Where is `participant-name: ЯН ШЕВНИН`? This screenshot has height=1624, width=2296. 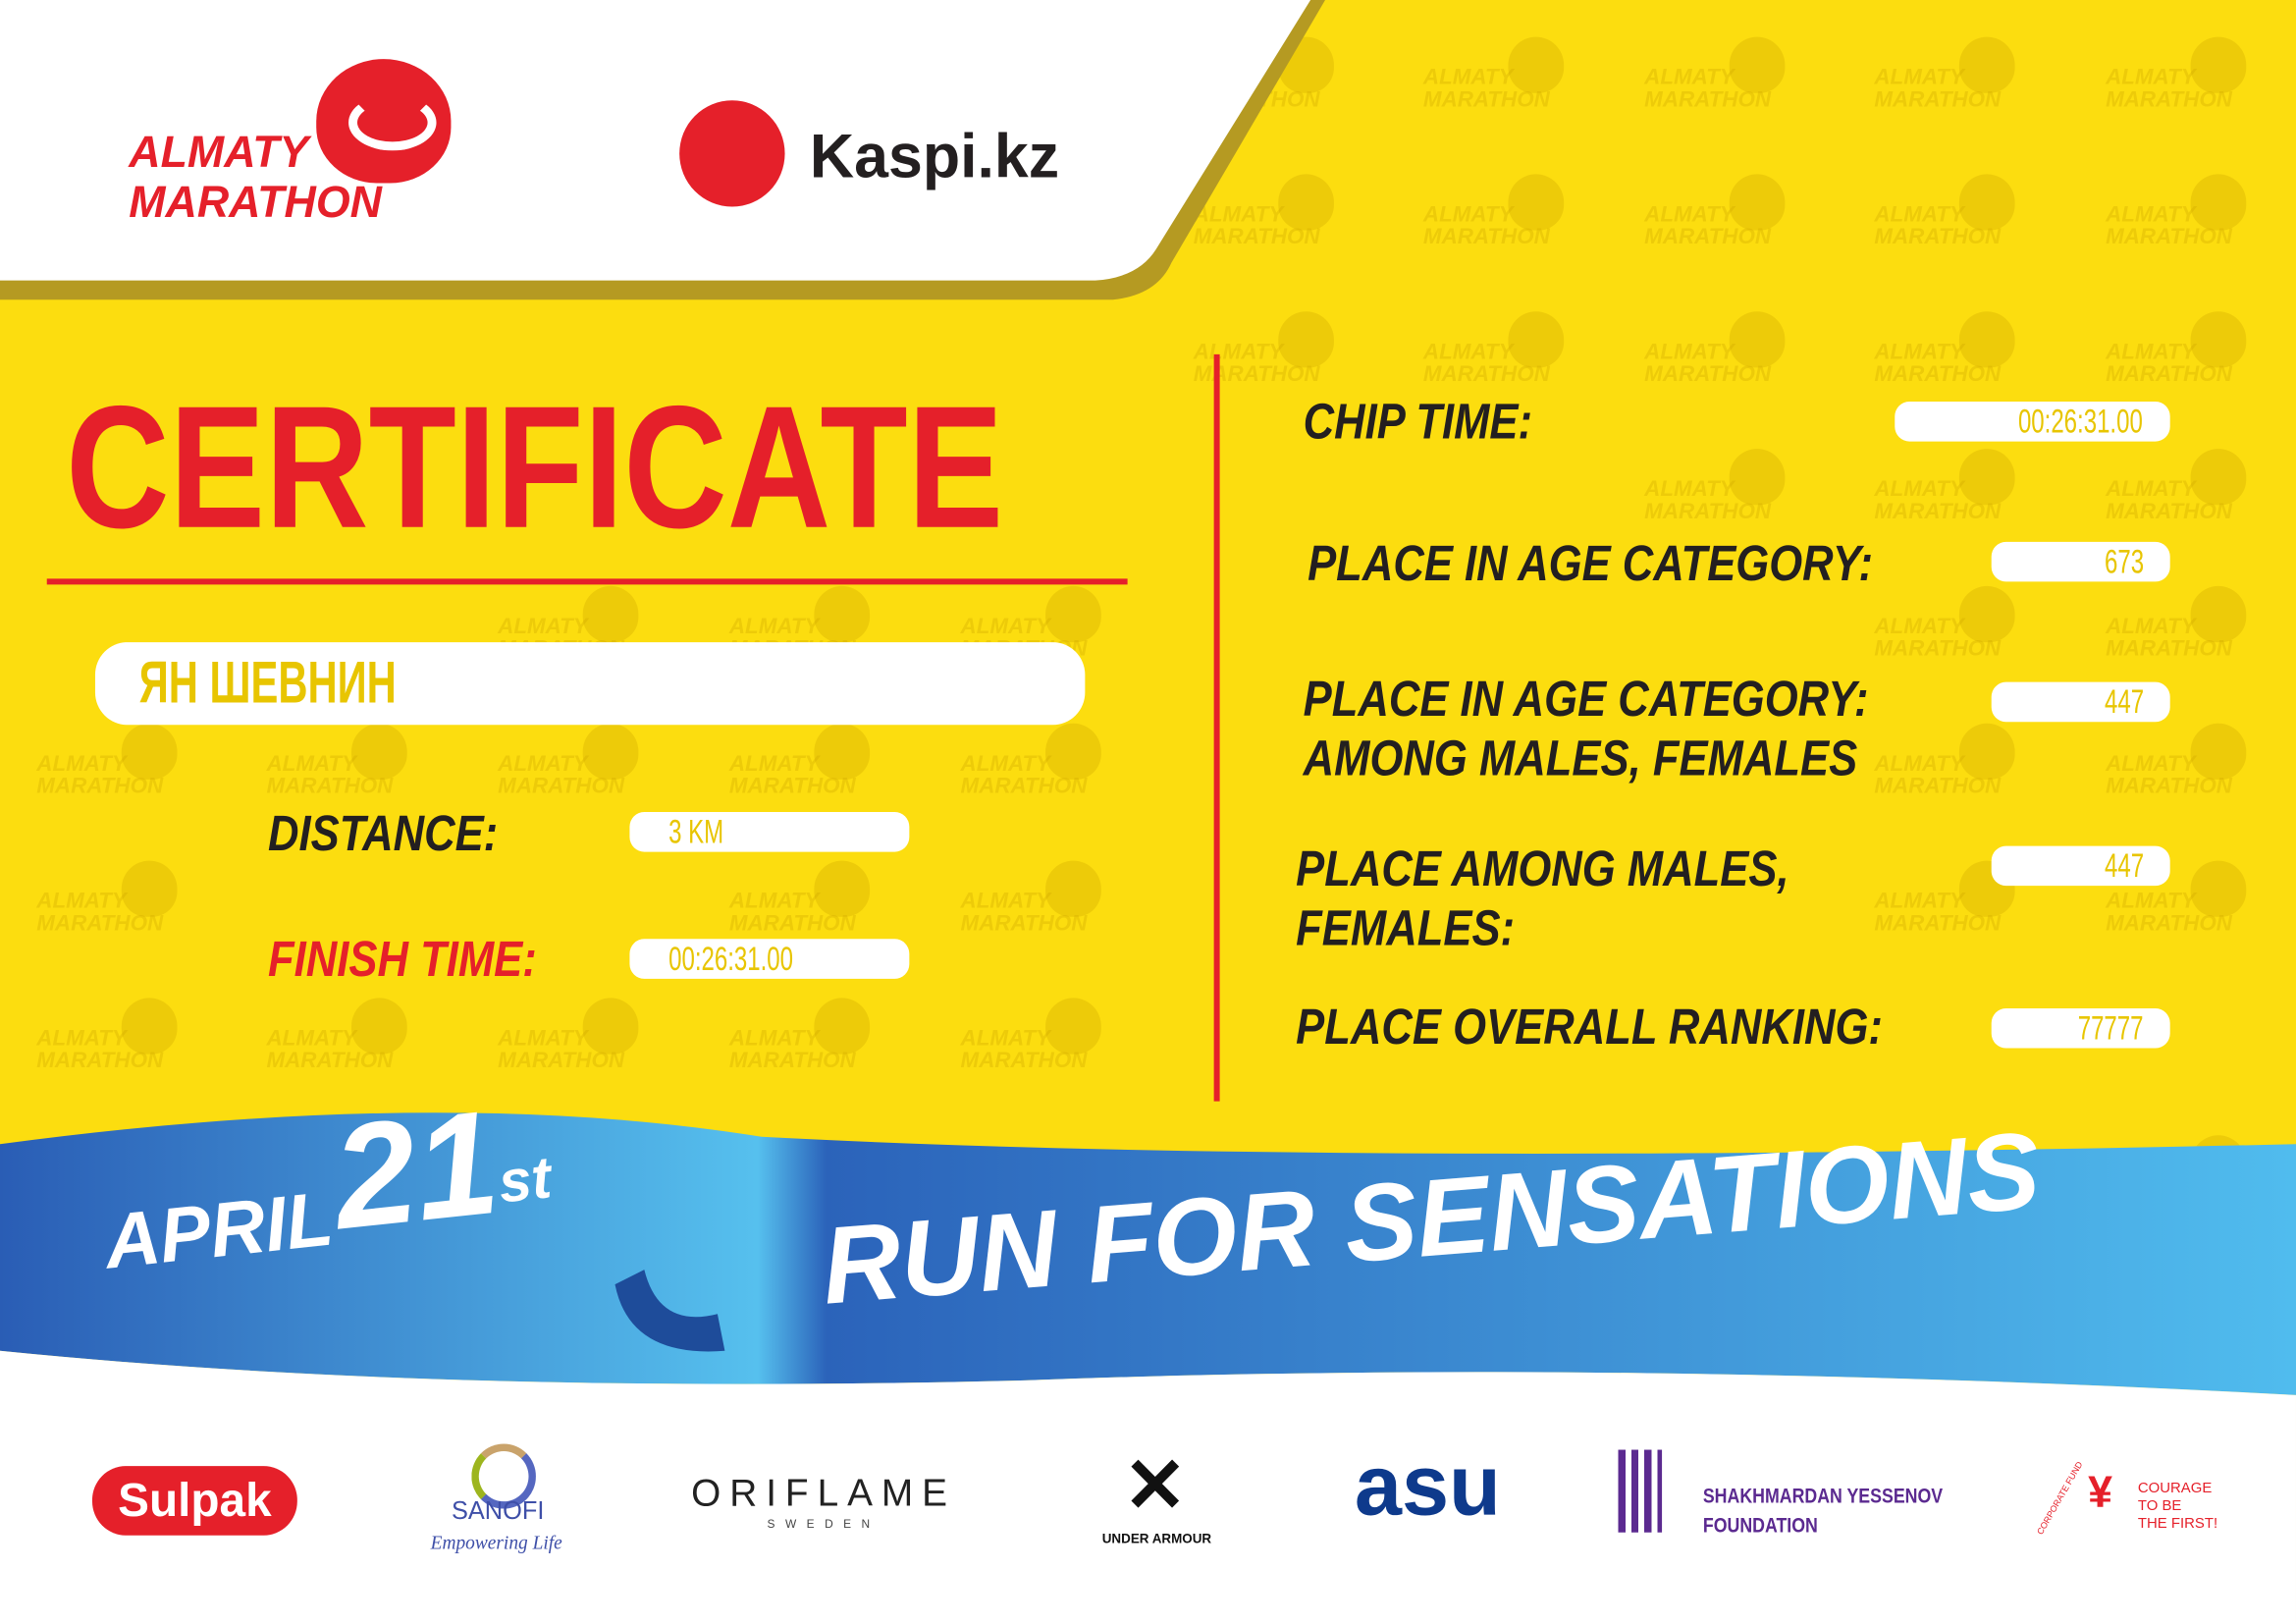 participant-name: ЯН ШЕВНИН is located at coordinates (267, 684).